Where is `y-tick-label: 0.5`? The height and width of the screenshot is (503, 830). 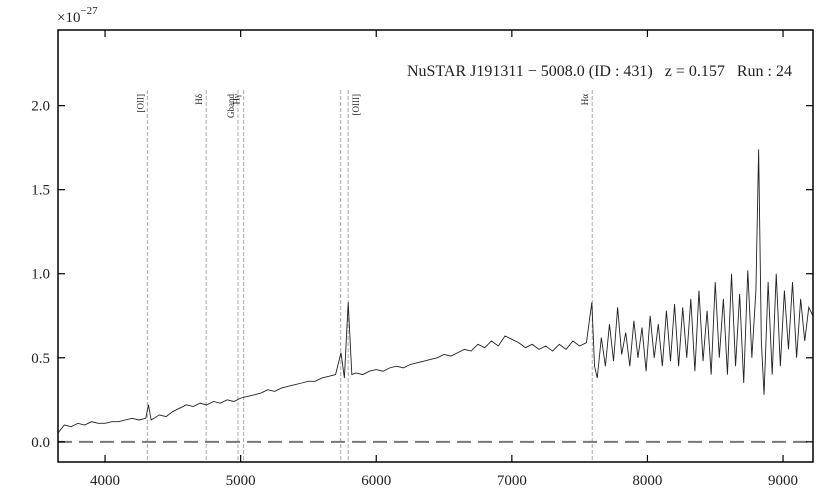 y-tick-label: 0.5 is located at coordinates (40, 359).